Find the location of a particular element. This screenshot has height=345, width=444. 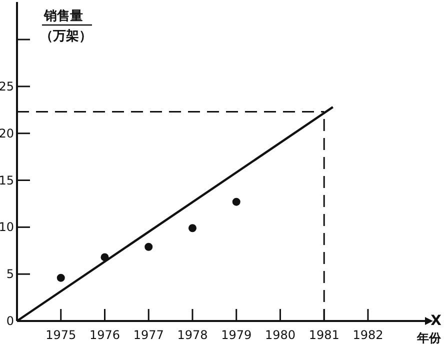

x-axis-title: X 年份 is located at coordinates (429, 329).